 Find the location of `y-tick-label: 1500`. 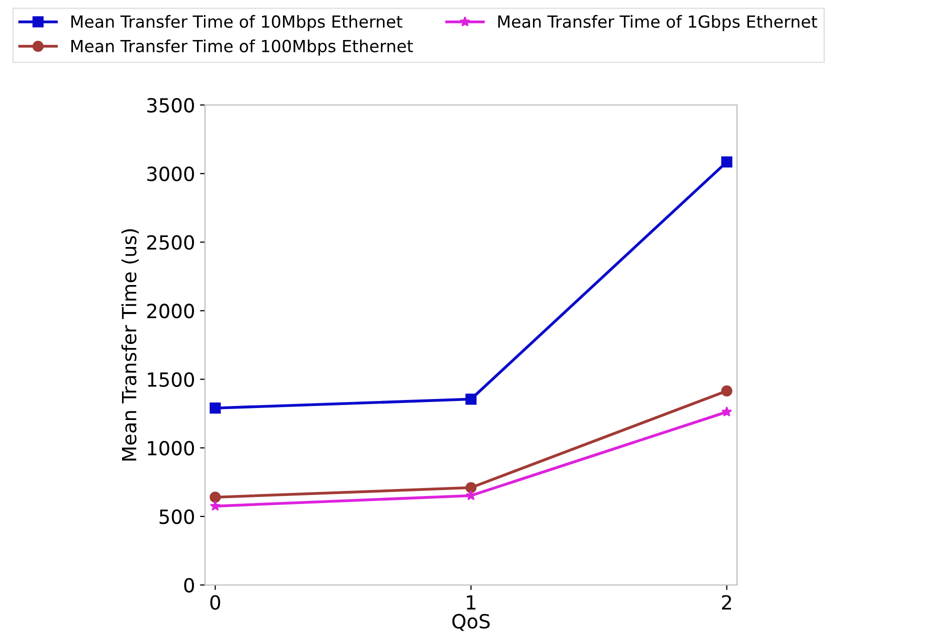

y-tick-label: 1500 is located at coordinates (171, 379).